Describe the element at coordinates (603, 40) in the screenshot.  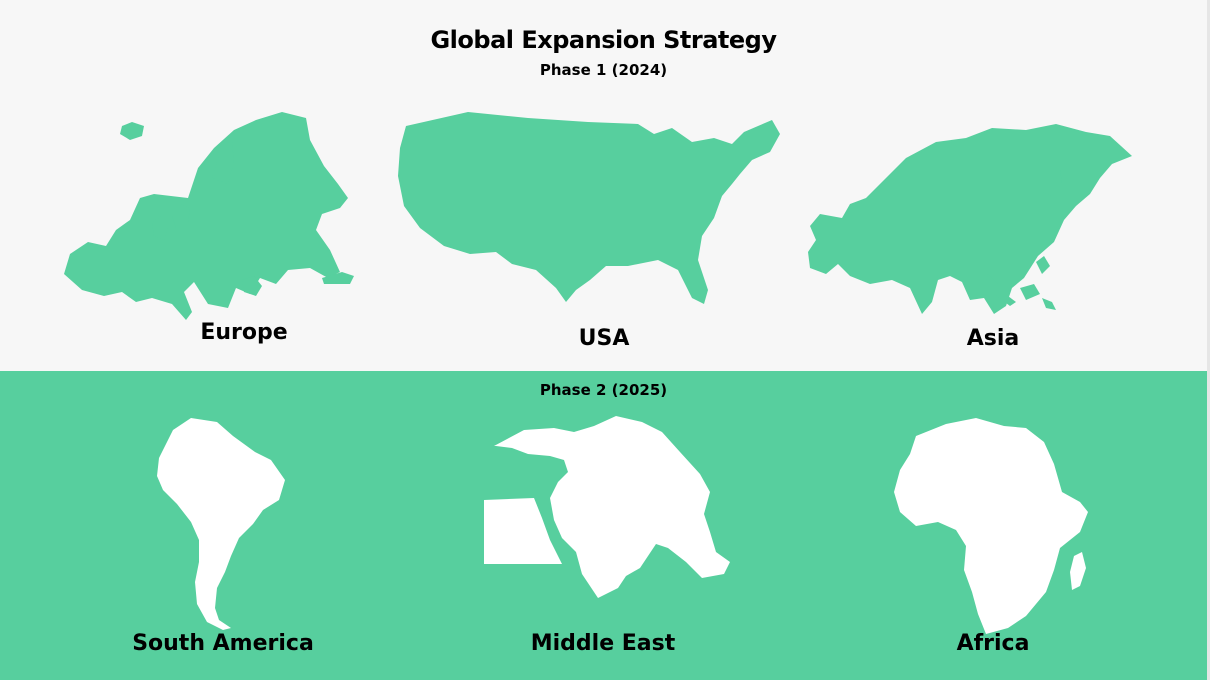
I see `page-title: Global Expansion Strategy` at that location.